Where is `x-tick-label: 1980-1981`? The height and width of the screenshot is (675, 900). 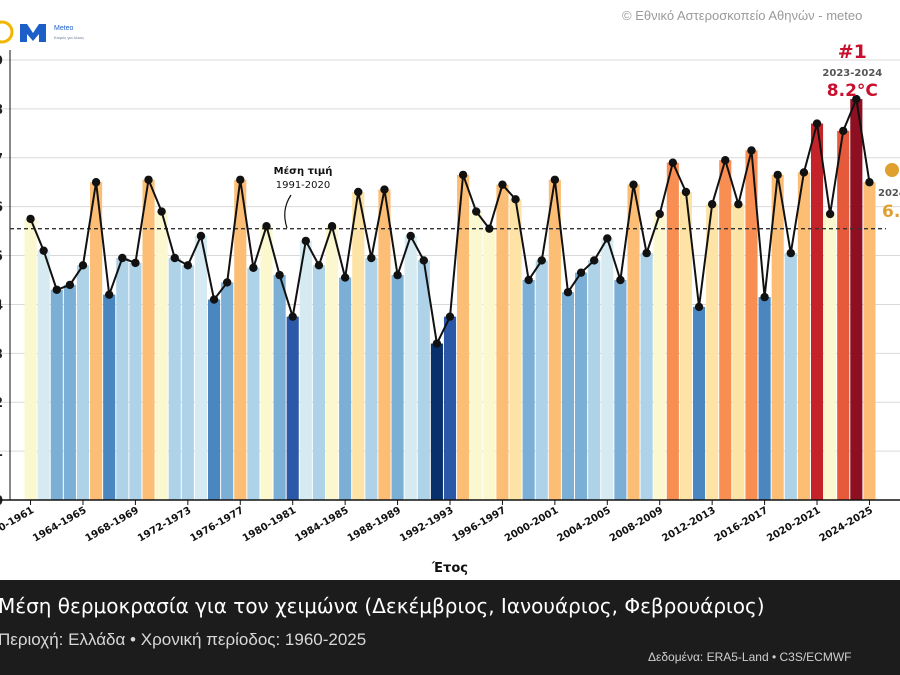
x-tick-label: 1980-1981 is located at coordinates (269, 524).